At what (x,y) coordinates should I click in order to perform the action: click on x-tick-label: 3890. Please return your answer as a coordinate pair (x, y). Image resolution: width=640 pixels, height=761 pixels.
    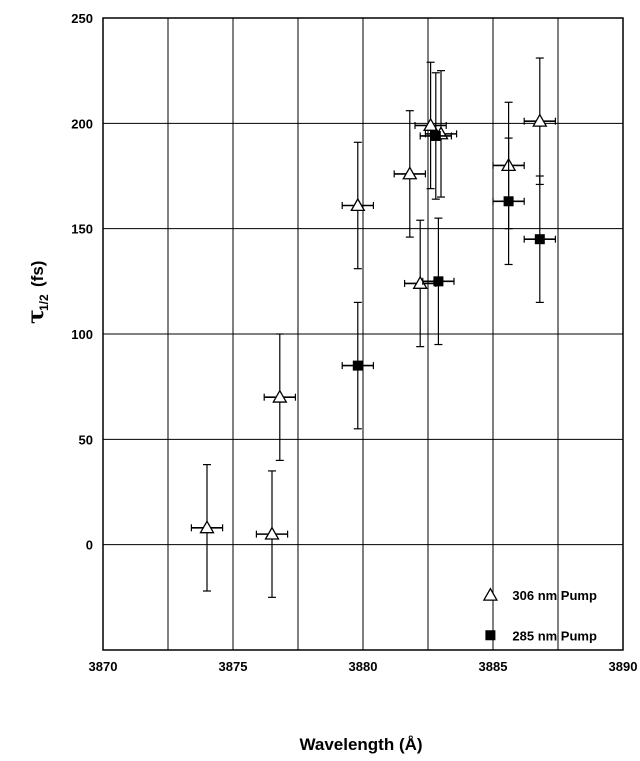
    Looking at the image, I should click on (623, 666).